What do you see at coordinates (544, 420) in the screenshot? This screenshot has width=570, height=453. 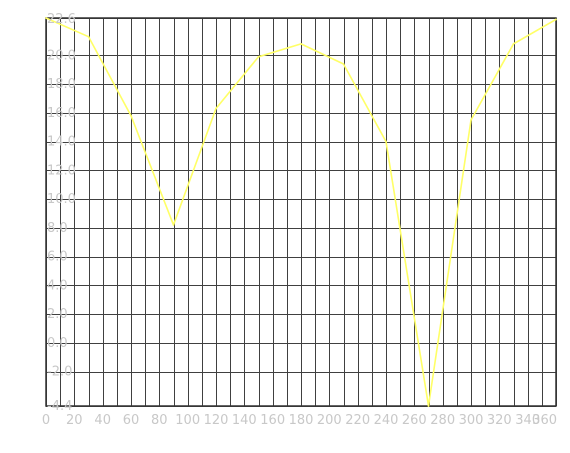 I see `x-tick-label: 360` at bounding box center [544, 420].